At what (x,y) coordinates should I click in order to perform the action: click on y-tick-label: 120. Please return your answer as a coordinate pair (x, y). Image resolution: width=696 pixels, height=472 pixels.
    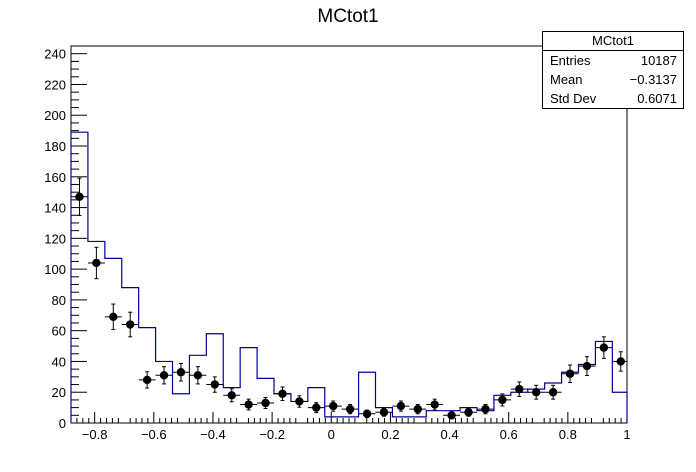
    Looking at the image, I should click on (55, 238).